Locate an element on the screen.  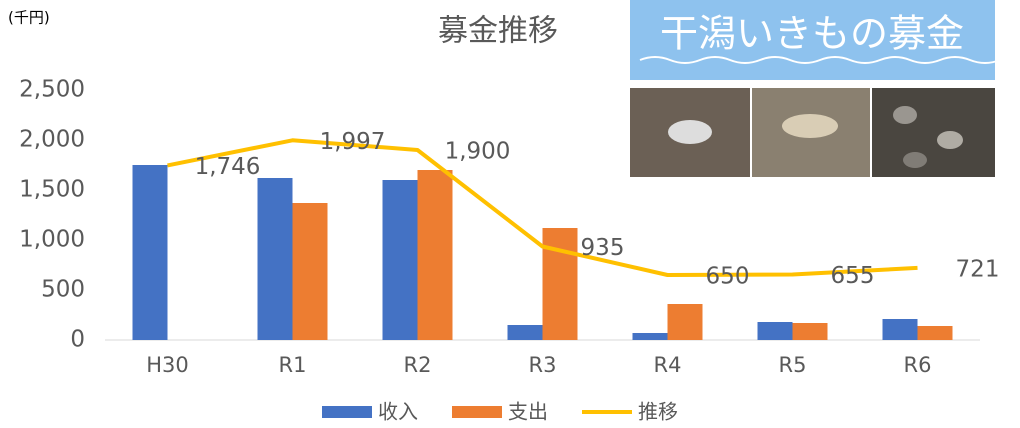
banner is located at coordinates (812, 40).